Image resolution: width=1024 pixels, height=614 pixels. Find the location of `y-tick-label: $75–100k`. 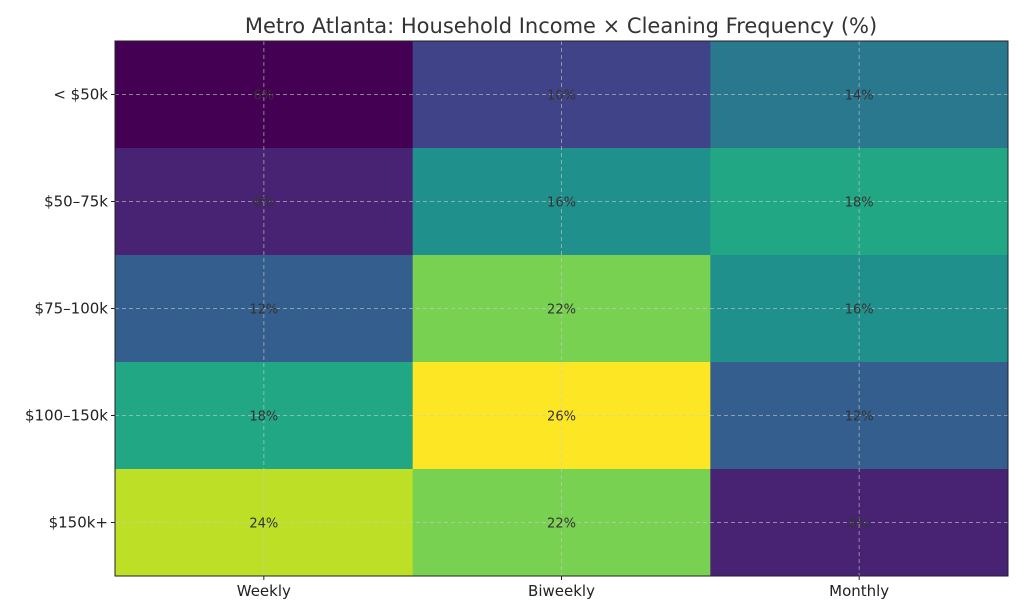

y-tick-label: $75–100k is located at coordinates (72, 309).